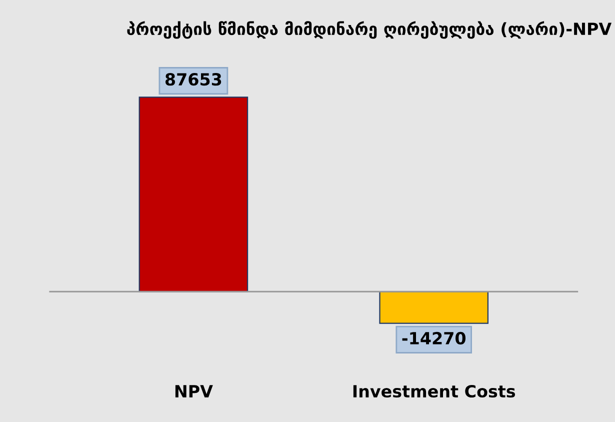 This screenshot has height=422, width=615. Describe the element at coordinates (369, 30) in the screenshot. I see `chart-title: პროექტის წმინდა მიმდინარე ღირებულება (ლარი)-NPV` at that location.